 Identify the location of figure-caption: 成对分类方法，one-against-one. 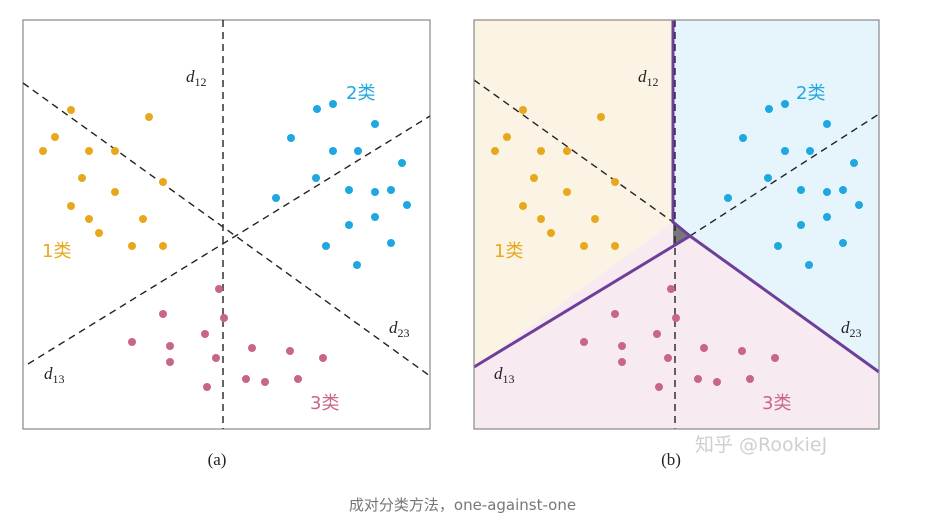
(462, 505).